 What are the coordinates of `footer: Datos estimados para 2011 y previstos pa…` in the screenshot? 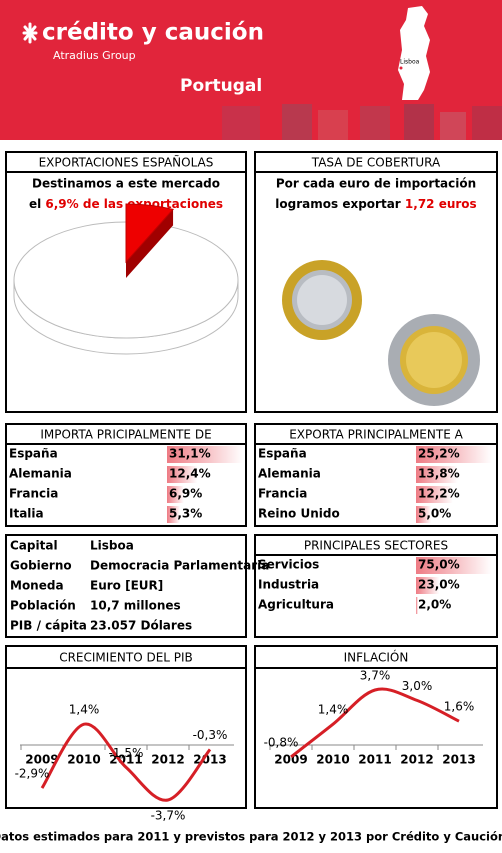 It's located at (251, 837).